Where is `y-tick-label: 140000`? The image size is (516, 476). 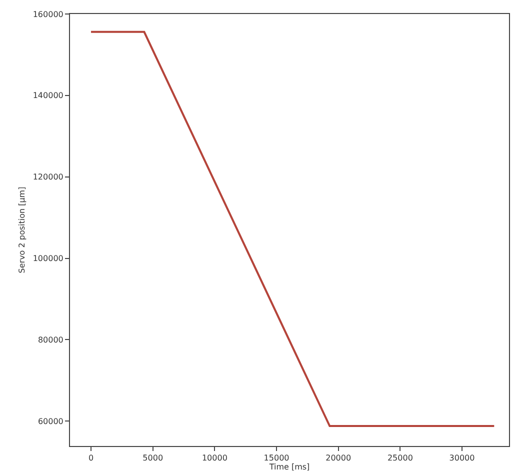 y-tick-label: 140000 is located at coordinates (48, 95).